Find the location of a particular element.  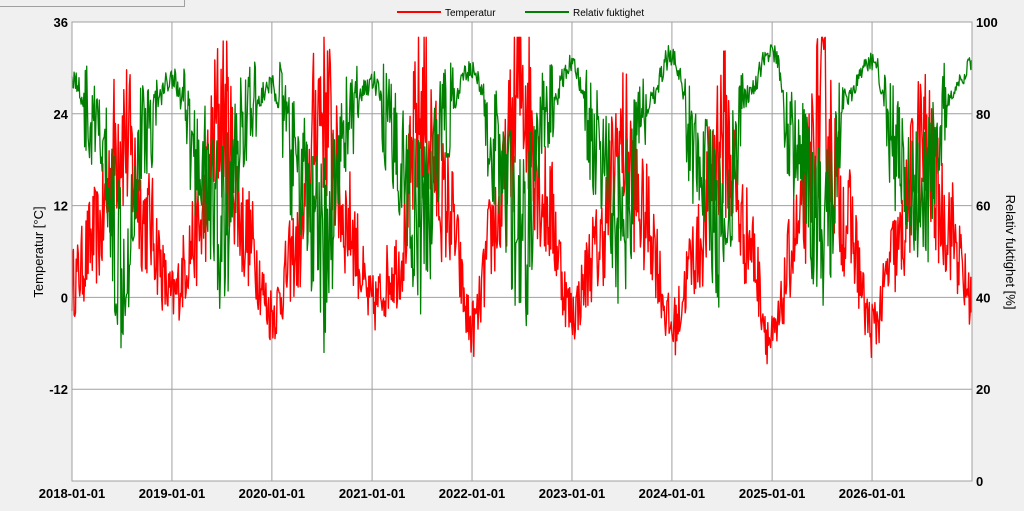

x-tick-label: 2018-01-01 is located at coordinates (72, 493).